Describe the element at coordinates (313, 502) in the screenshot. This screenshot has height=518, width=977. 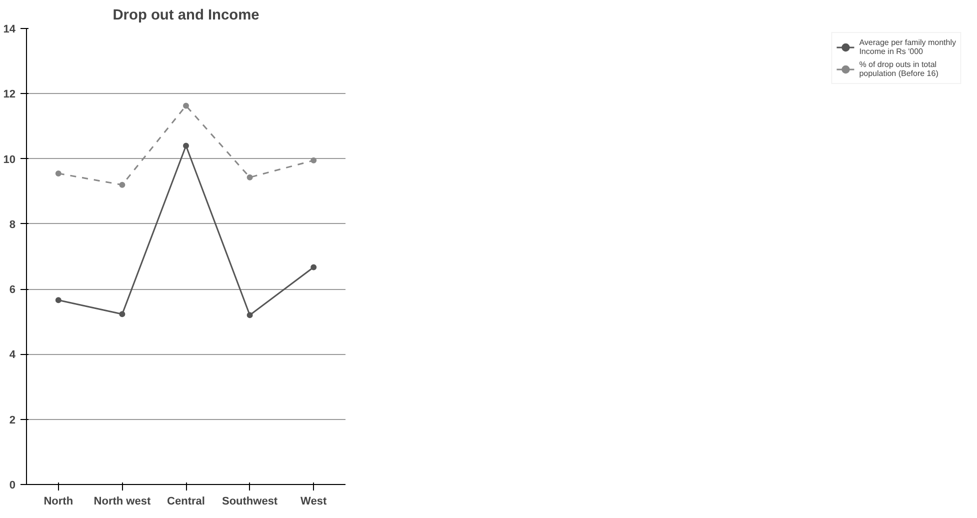
I see `x-tick-label: West` at that location.